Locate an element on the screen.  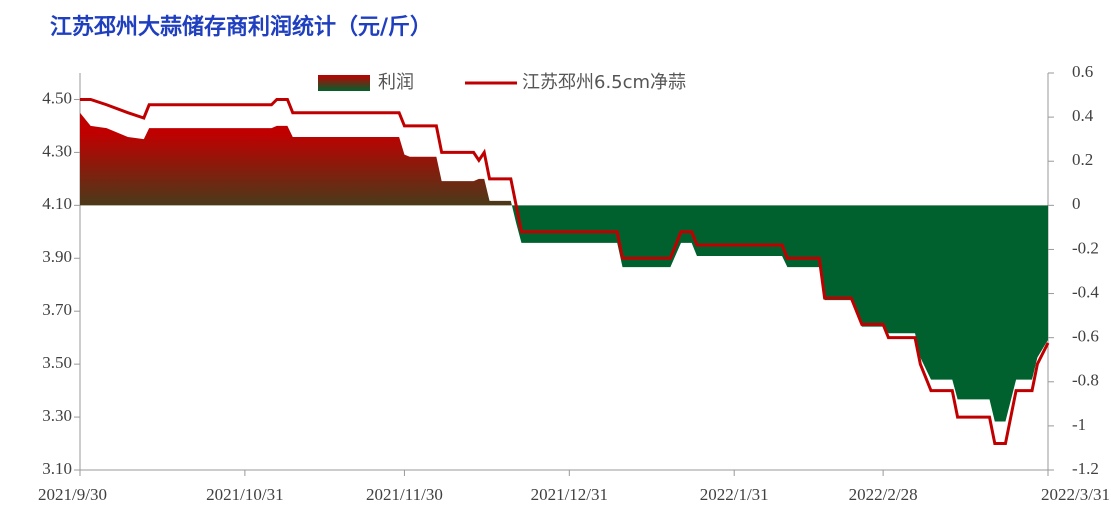
y2-tick-label: -0.8 is located at coordinates (1085, 380).